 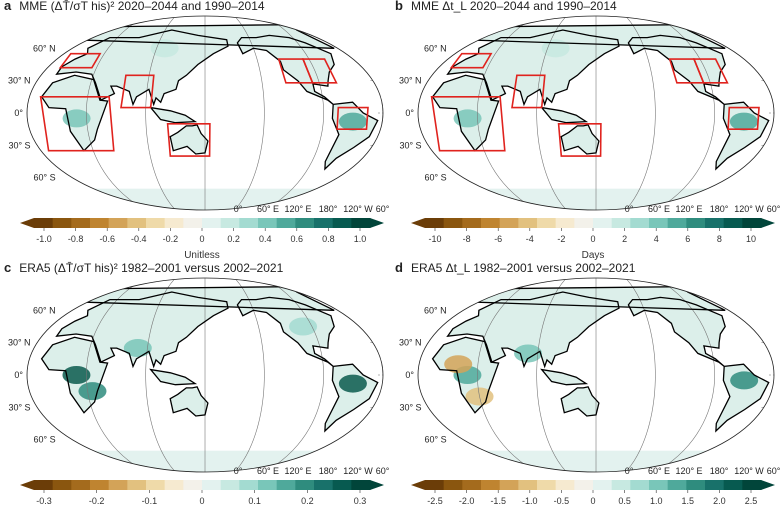 What do you see at coordinates (97, 501) in the screenshot?
I see `colorbar-tick-label: -0.2` at bounding box center [97, 501].